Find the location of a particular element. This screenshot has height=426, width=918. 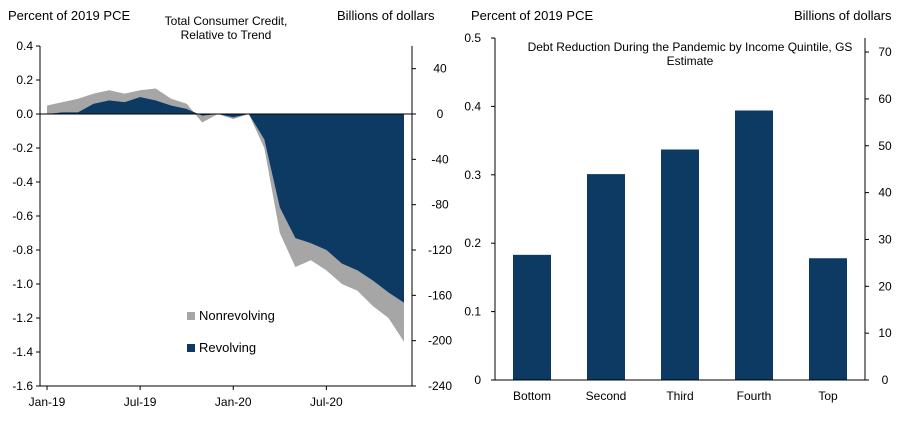

right-tick-label: -120 is located at coordinates (440, 250).